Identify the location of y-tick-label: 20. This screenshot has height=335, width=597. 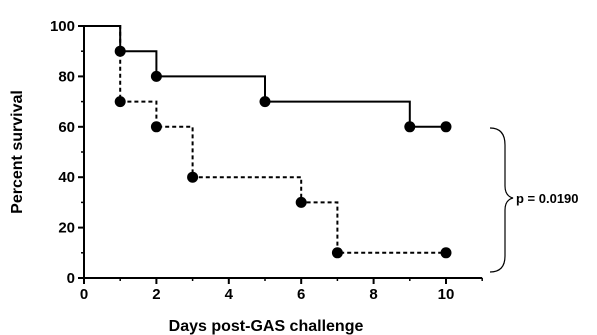
(66, 228).